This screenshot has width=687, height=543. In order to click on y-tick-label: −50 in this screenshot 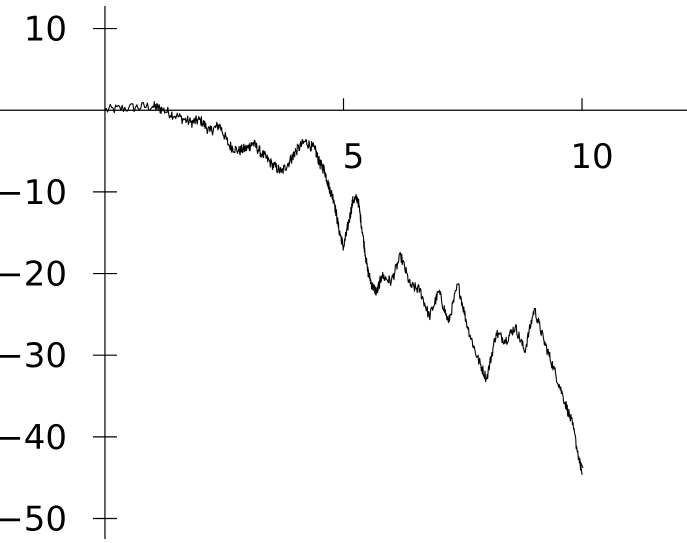, I will do `click(33, 520)`.